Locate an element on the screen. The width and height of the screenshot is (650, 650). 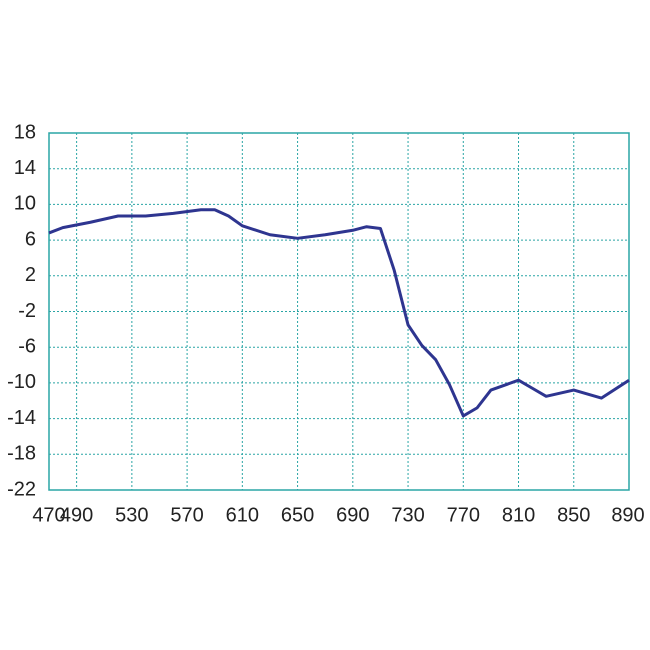
x-tick-label: 610 is located at coordinates (242, 515).